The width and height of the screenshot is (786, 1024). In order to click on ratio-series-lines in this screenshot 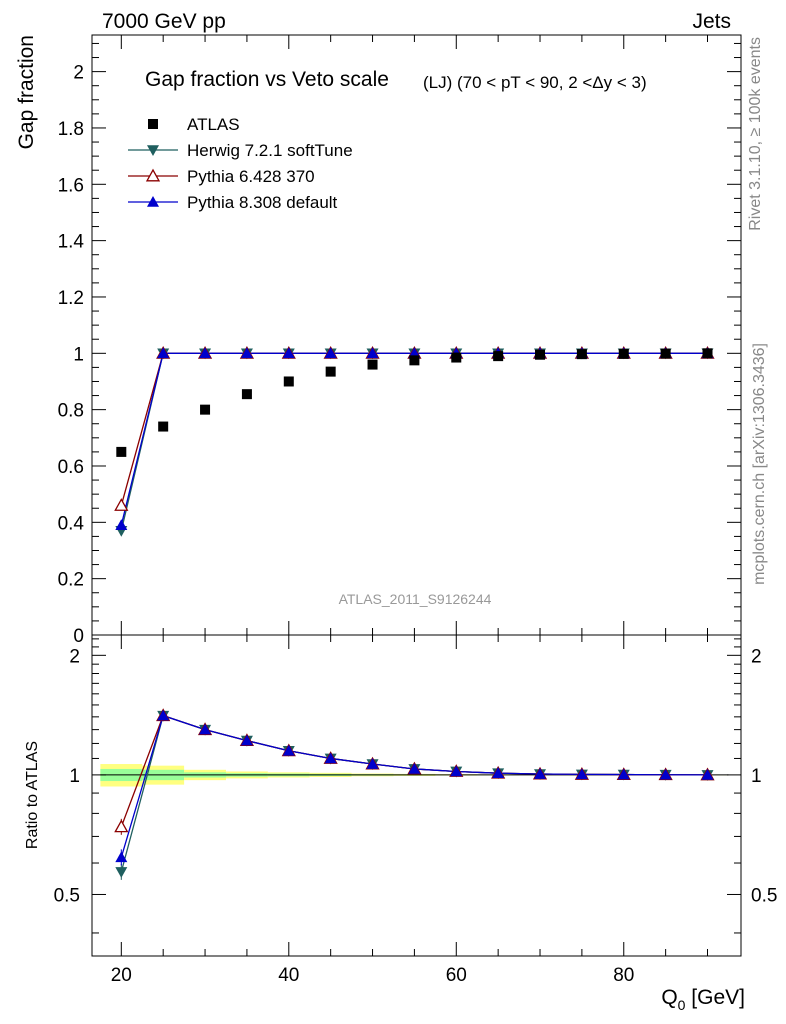, I will do `click(414, 797)`.